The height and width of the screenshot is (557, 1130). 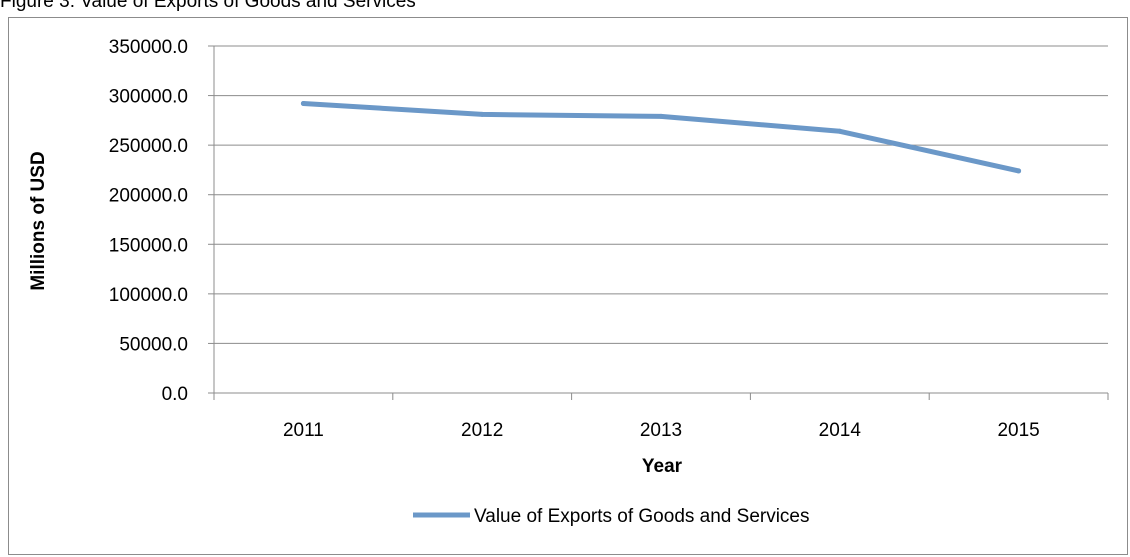 I want to click on y-axis-label: Millions of USD, so click(x=38, y=220).